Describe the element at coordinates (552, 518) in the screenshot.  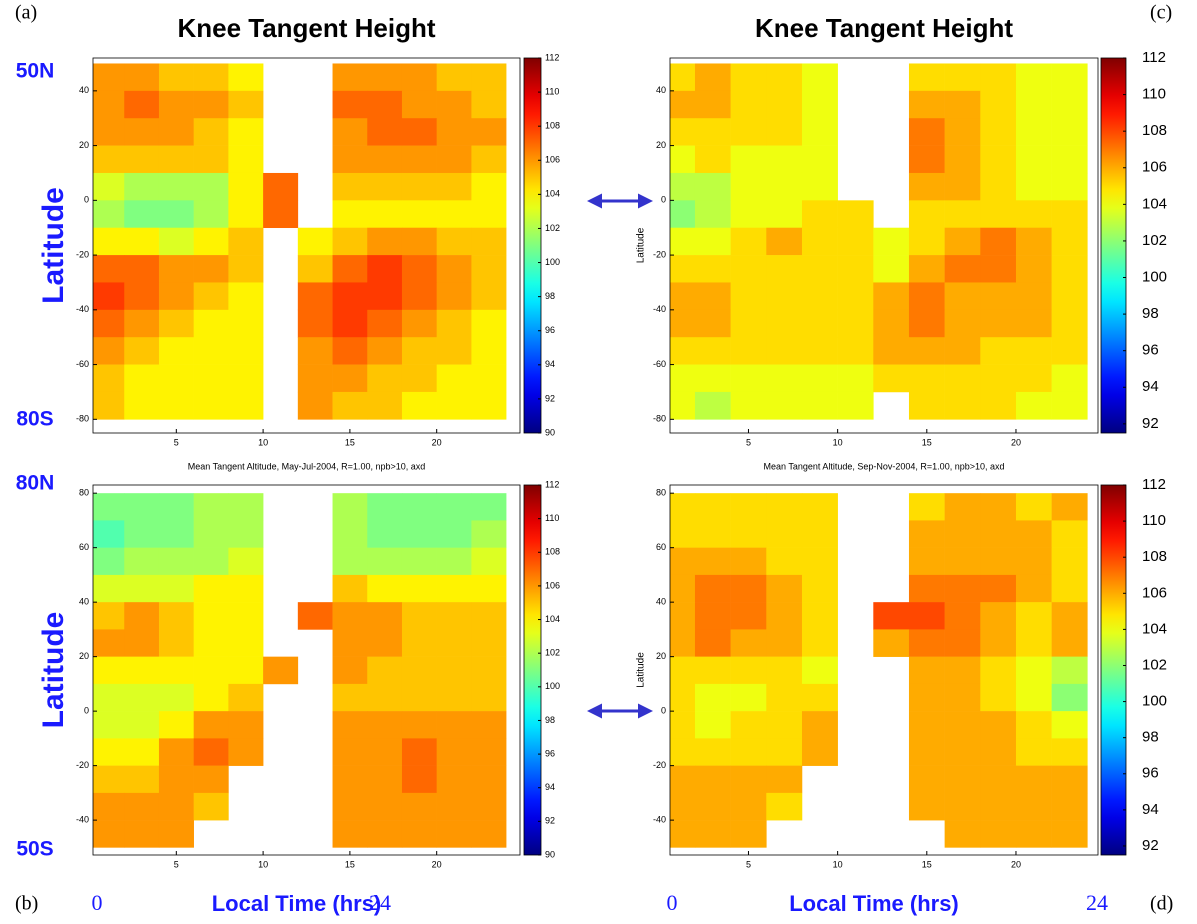
I see `colorbar-label: 110` at that location.